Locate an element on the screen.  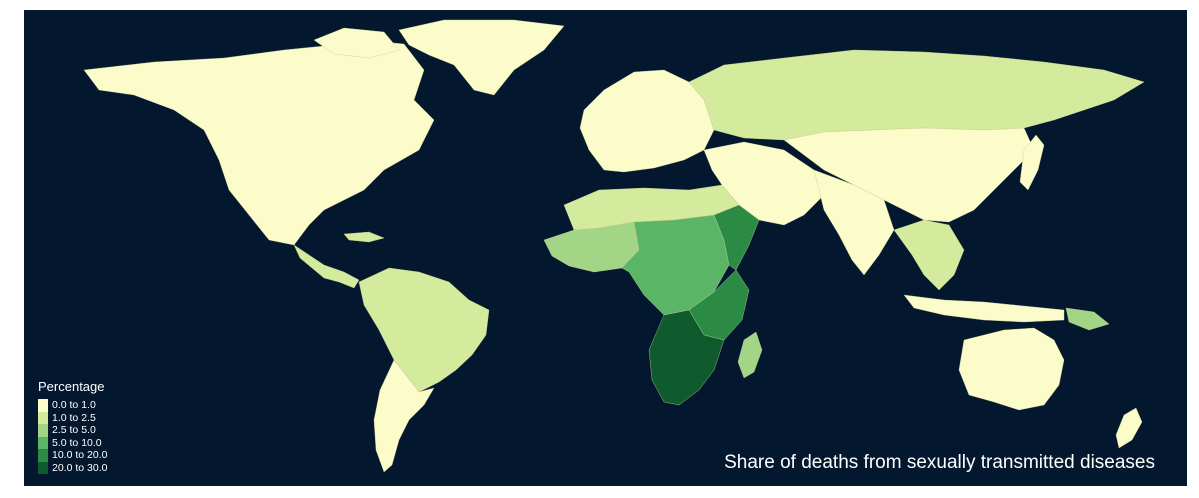
legend-item: 1.0 to 2.5 is located at coordinates (72, 417).